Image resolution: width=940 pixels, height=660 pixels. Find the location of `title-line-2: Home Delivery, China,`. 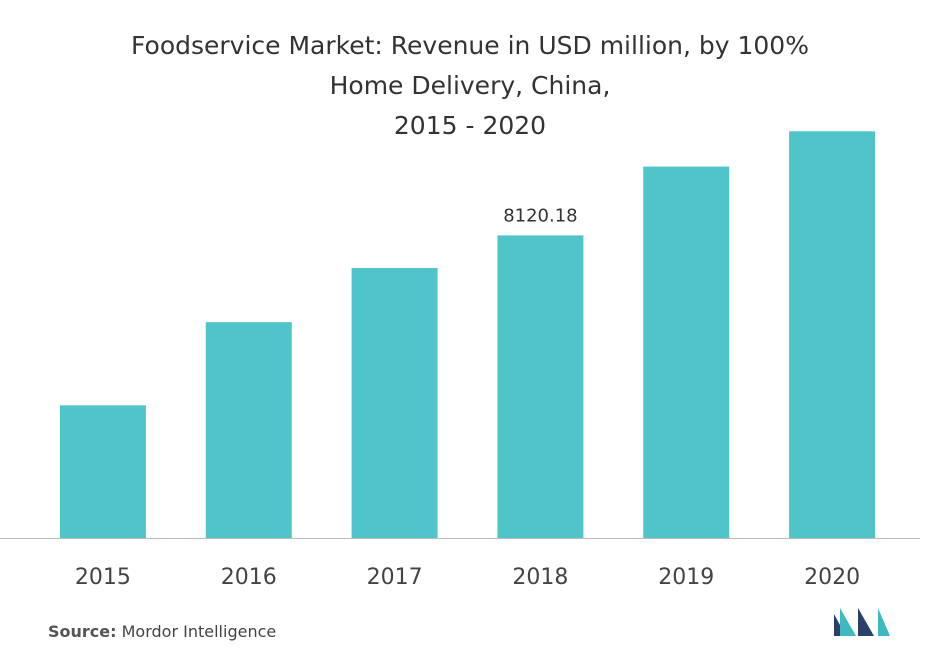

title-line-2: Home Delivery, China, is located at coordinates (470, 85).